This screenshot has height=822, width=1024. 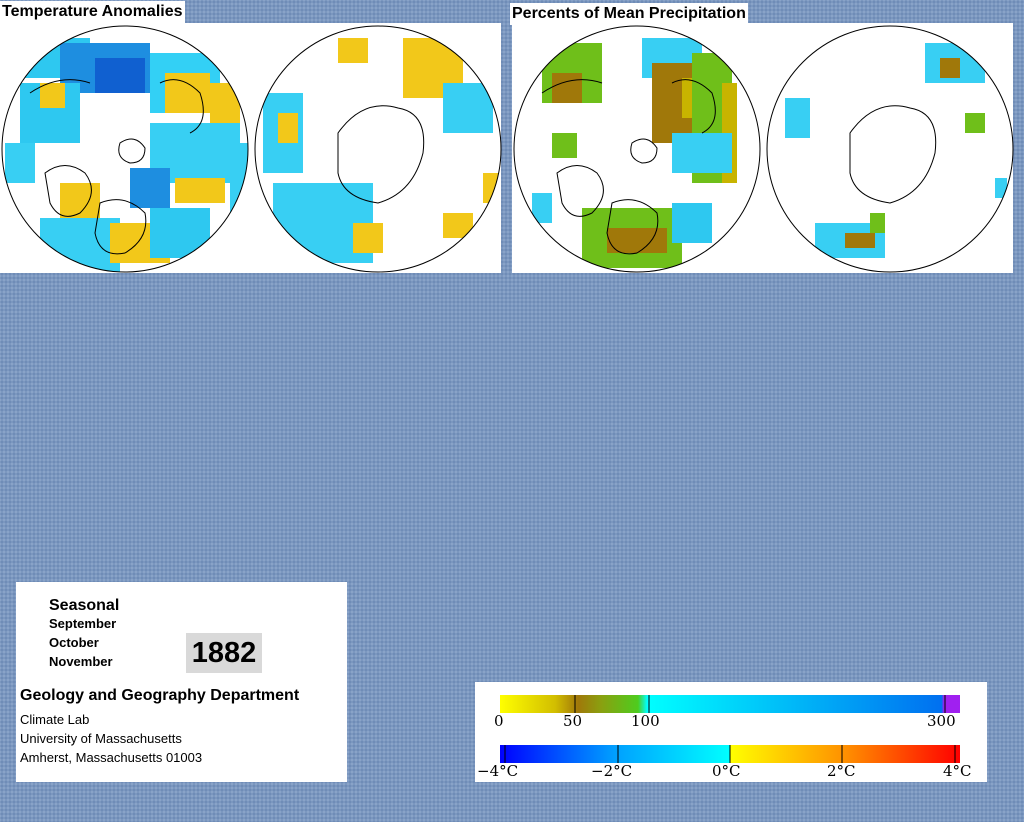 I want to click on precipitation-southern-hemisphere-map, so click(x=890, y=149).